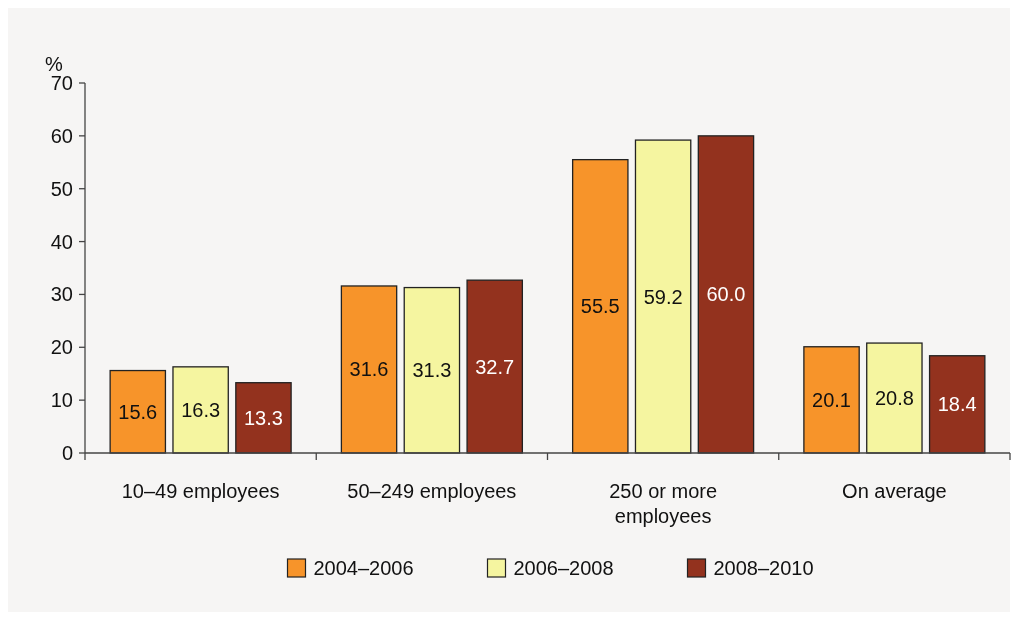 Image resolution: width=1014 pixels, height=619 pixels. What do you see at coordinates (61, 294) in the screenshot?
I see `y-tick-label: 30` at bounding box center [61, 294].